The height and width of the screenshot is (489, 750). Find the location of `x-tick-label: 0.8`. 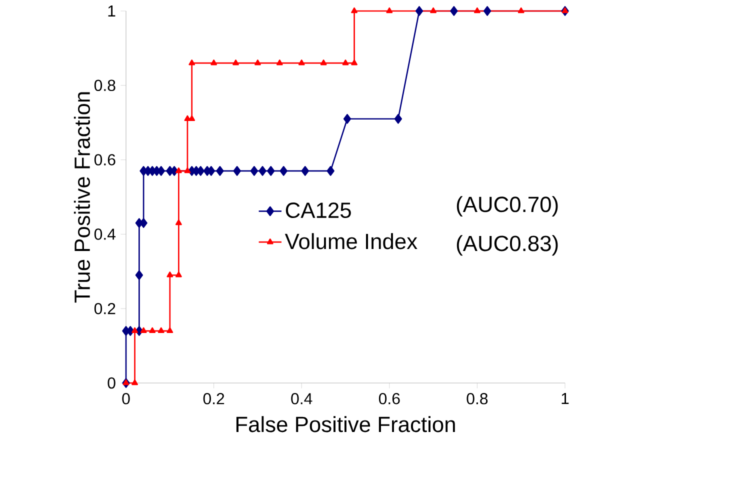

x-tick-label: 0.8 is located at coordinates (477, 398).